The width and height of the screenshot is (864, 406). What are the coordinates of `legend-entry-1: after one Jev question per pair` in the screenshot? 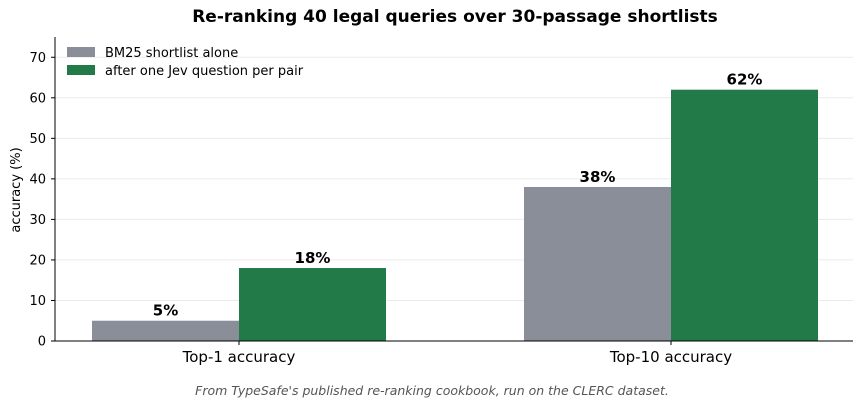 It's located at (204, 71).